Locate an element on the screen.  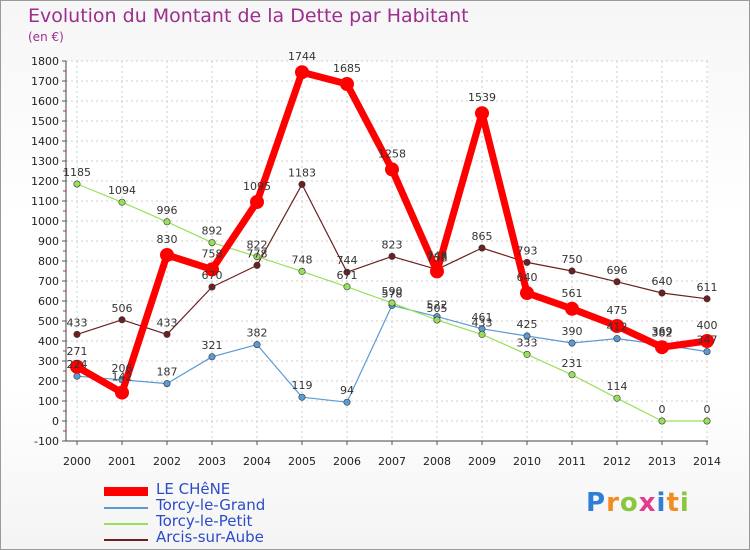
legend-label: Torcy-le-Grand is located at coordinates (211, 505).